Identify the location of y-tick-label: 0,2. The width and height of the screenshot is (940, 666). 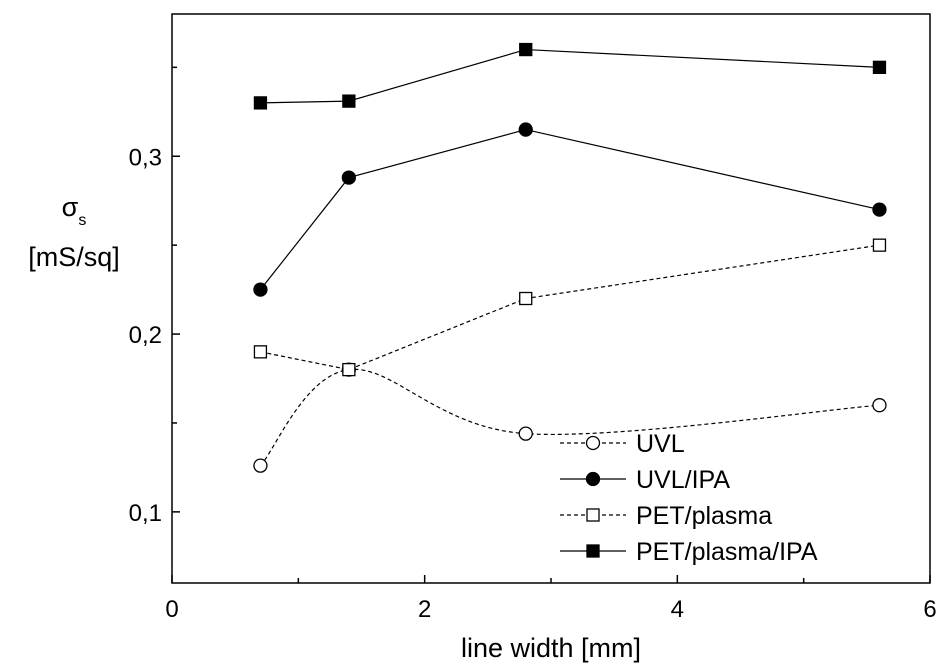
(145, 335).